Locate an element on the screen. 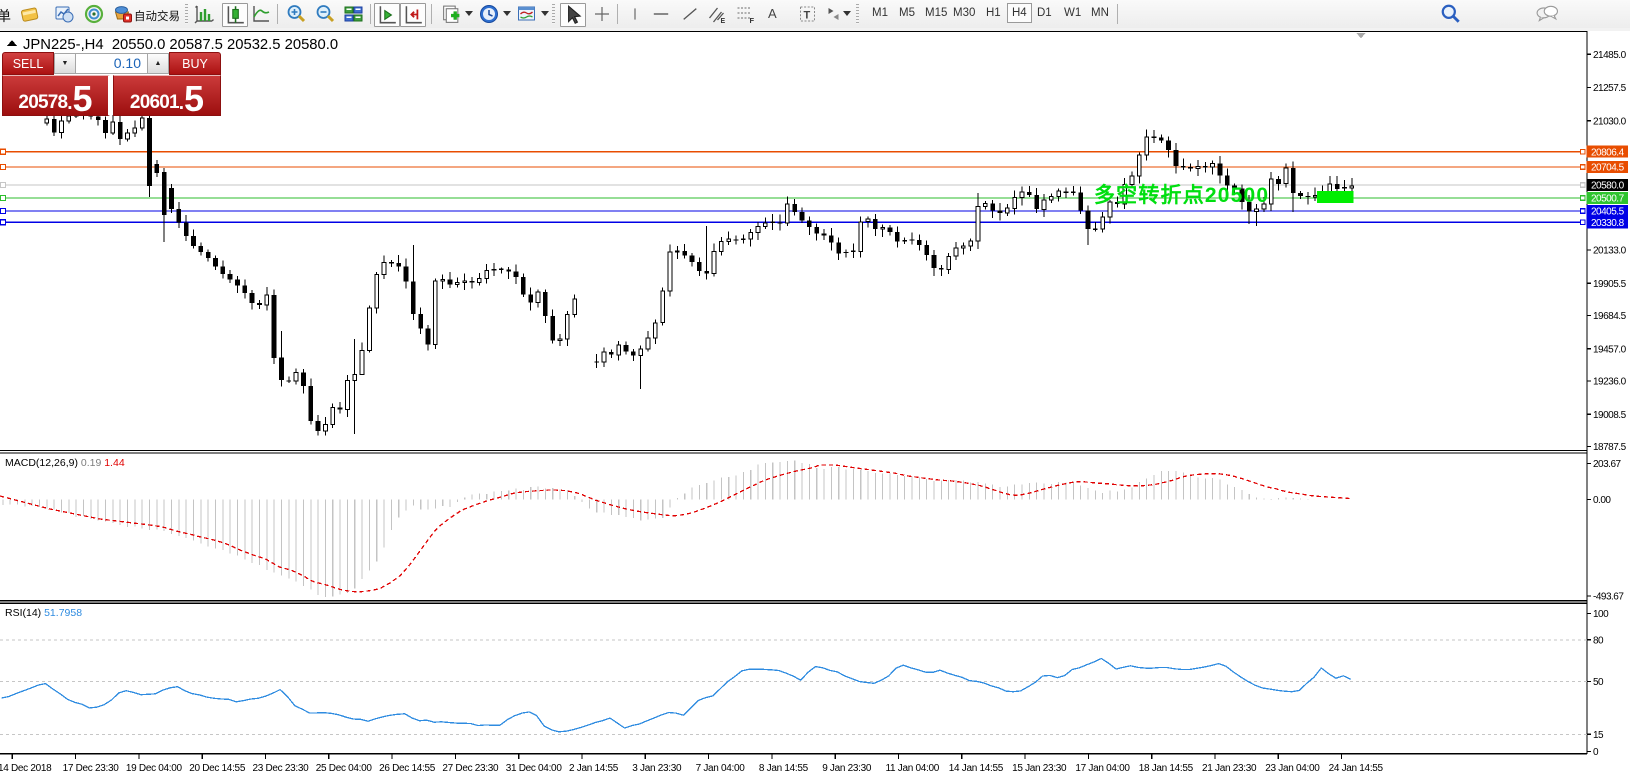 The image size is (1630, 778). svg-text: 21257.5 is located at coordinates (1610, 88).